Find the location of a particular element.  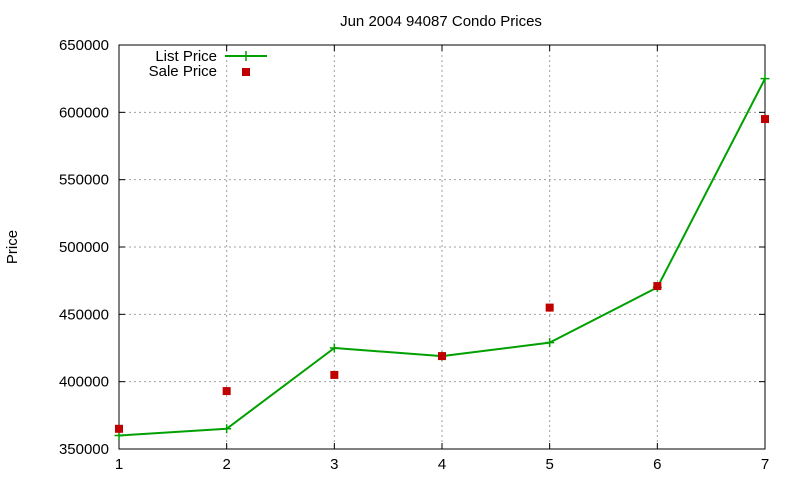

y-tick-label: 350000 is located at coordinates (84, 449).